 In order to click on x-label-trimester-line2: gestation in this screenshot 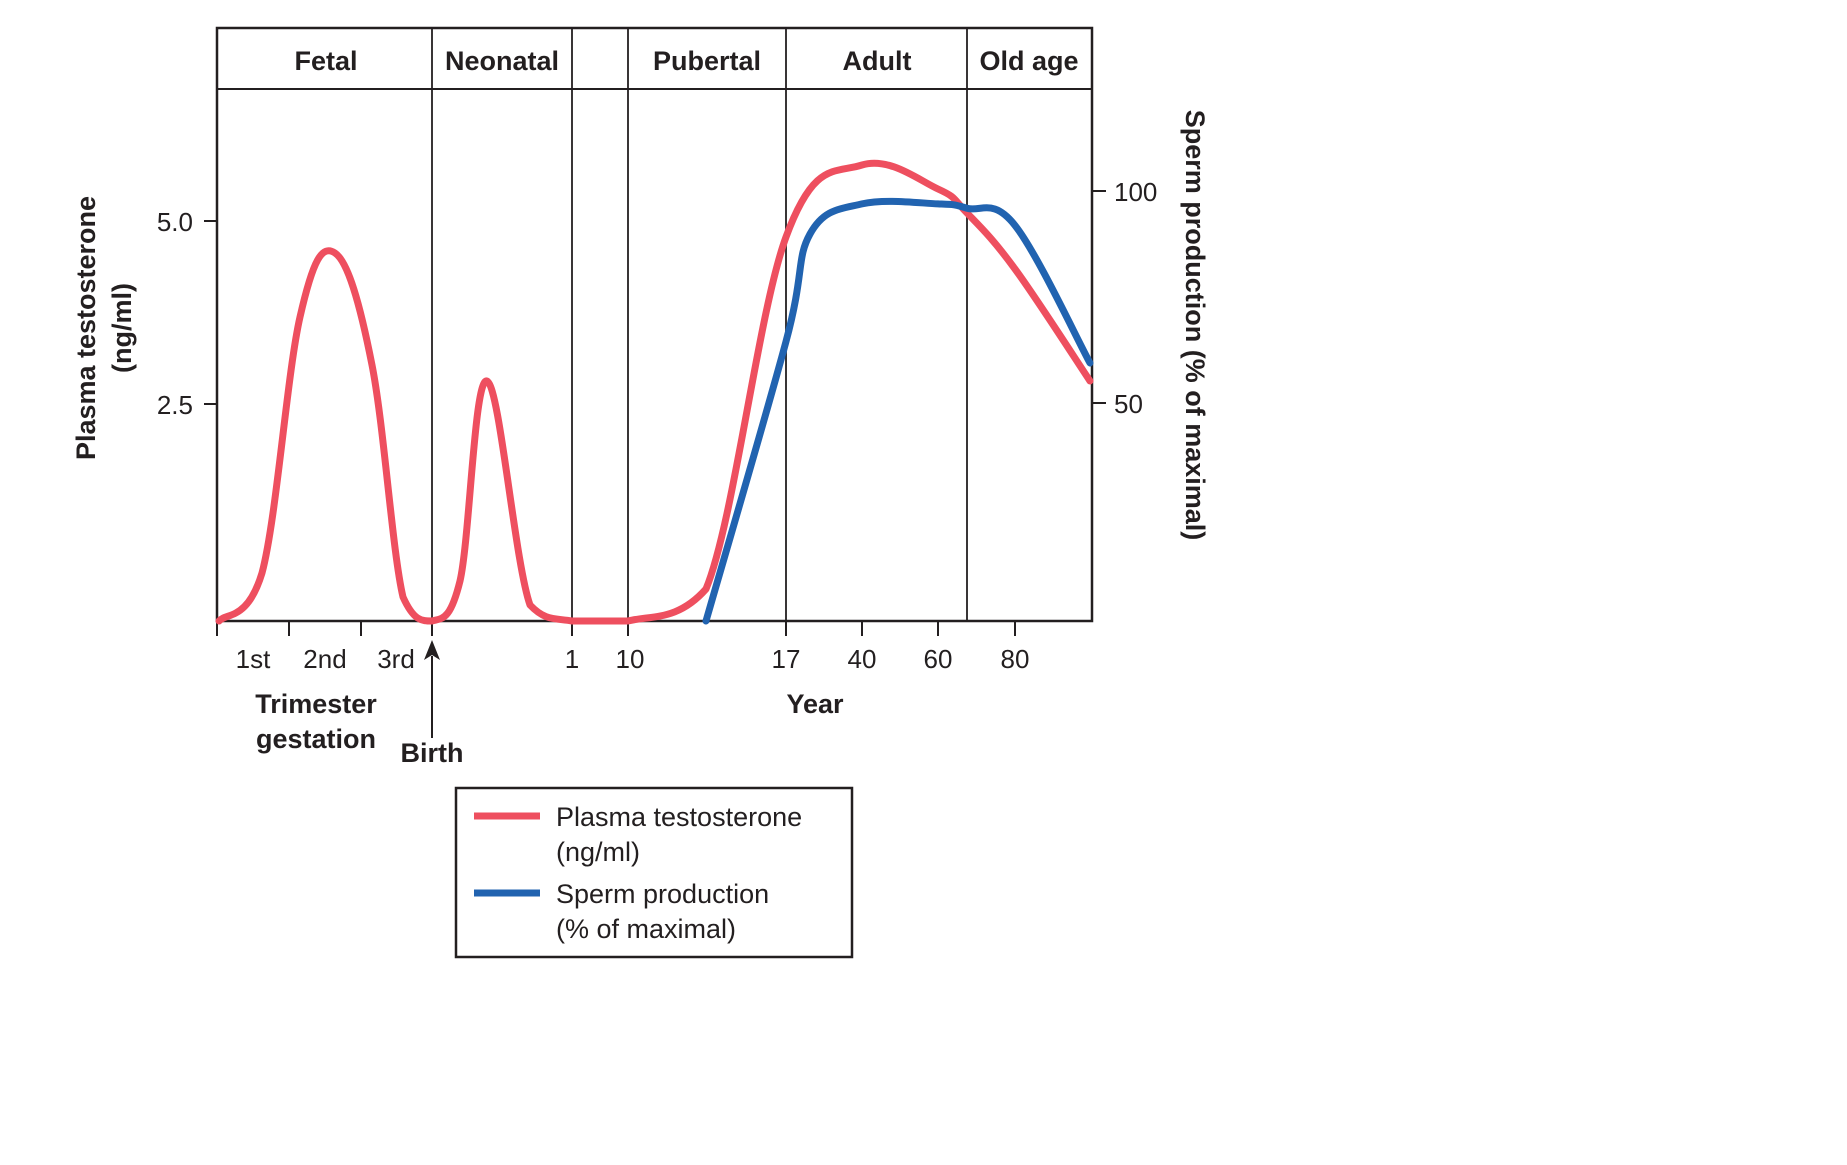, I will do `click(316, 739)`.